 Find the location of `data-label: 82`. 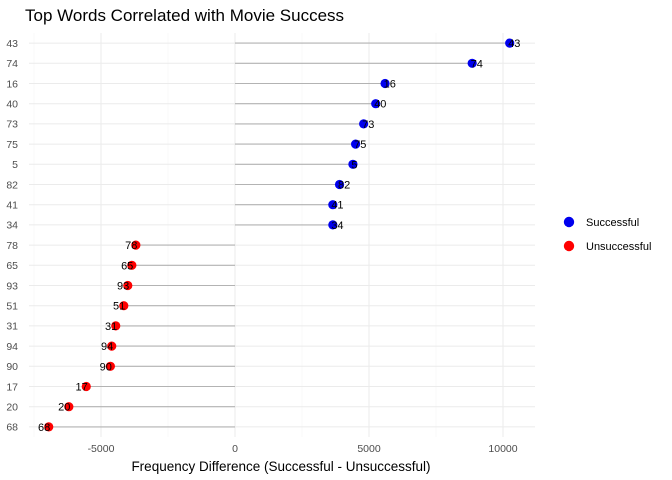

data-label: 82 is located at coordinates (344, 186).